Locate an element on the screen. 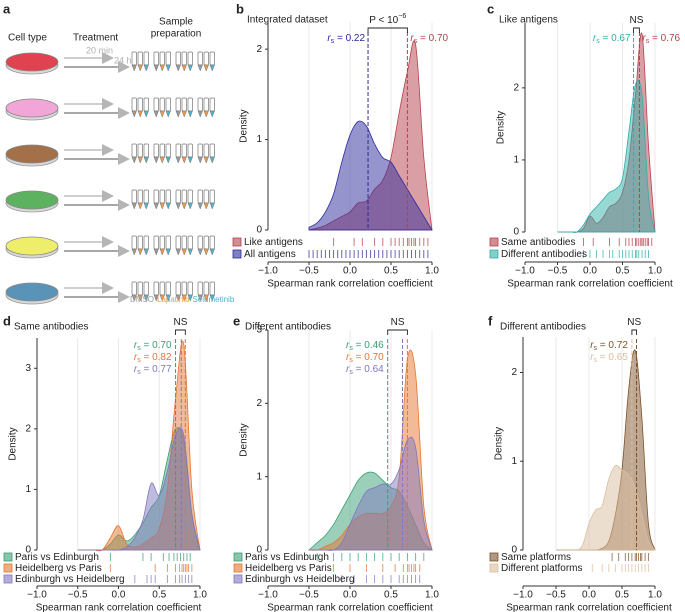 This screenshot has width=685, height=612. panel-title: Like antigens is located at coordinates (528, 20).